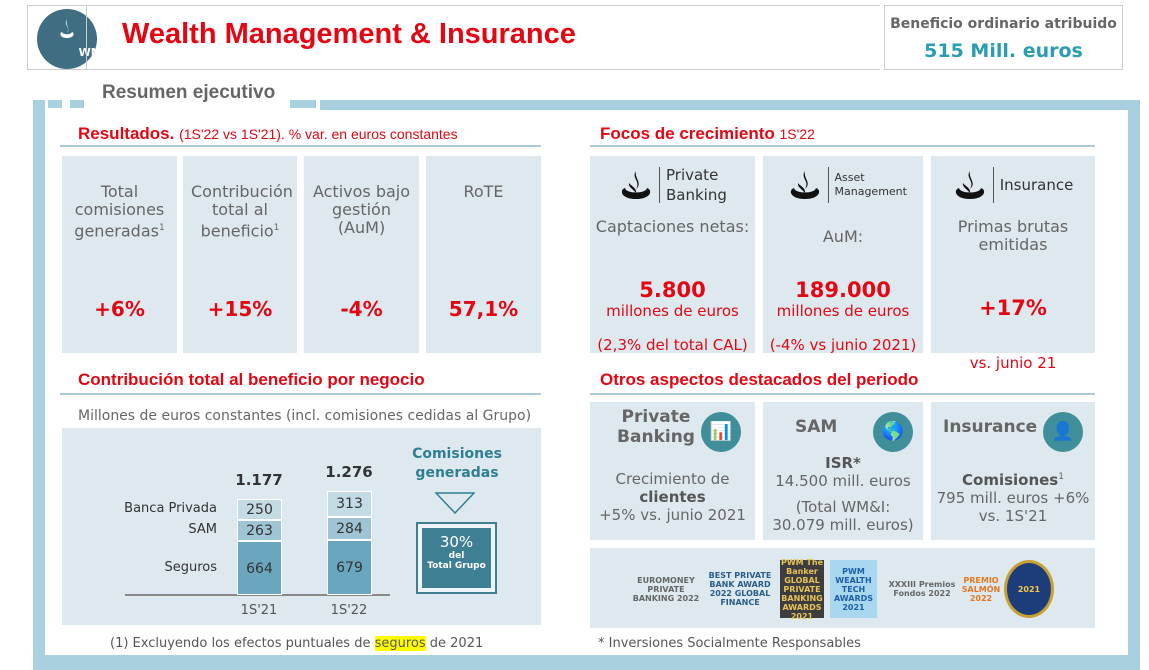 This screenshot has height=670, width=1149. Describe the element at coordinates (483, 233) in the screenshot. I see `card-label: RoTE` at that location.